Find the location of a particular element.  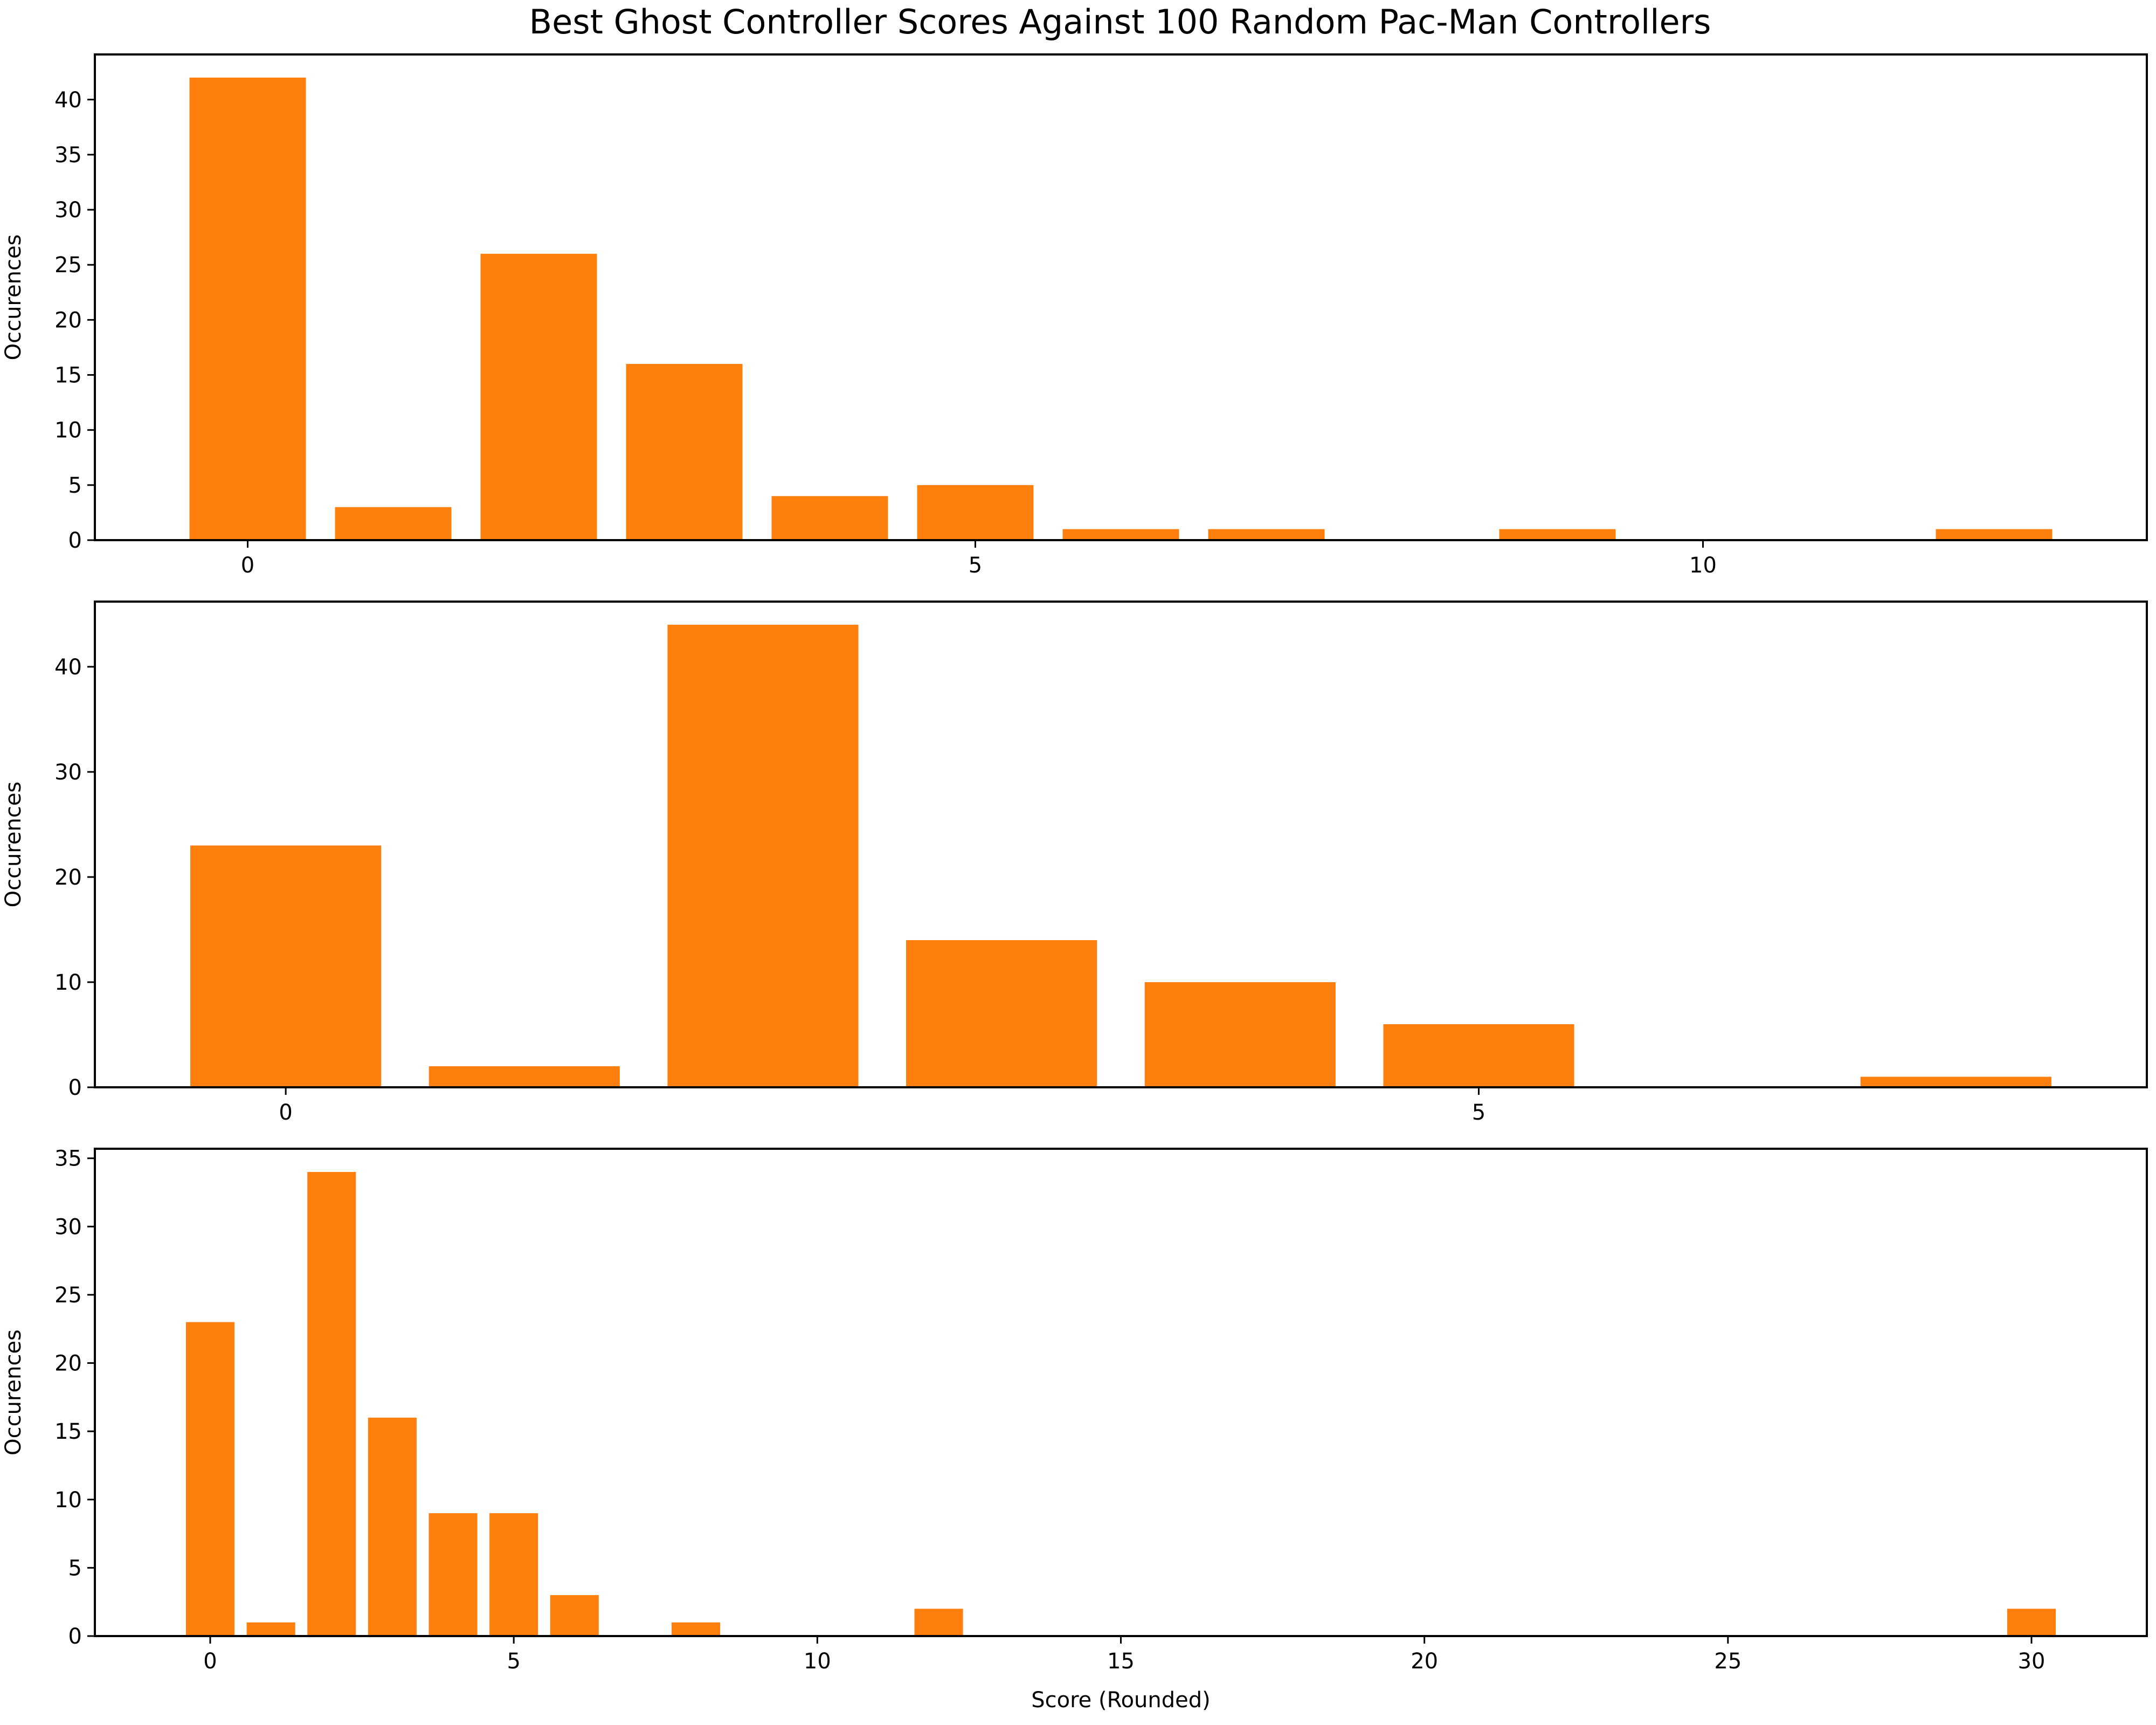

x-tick-label: 30 is located at coordinates (2032, 1661).